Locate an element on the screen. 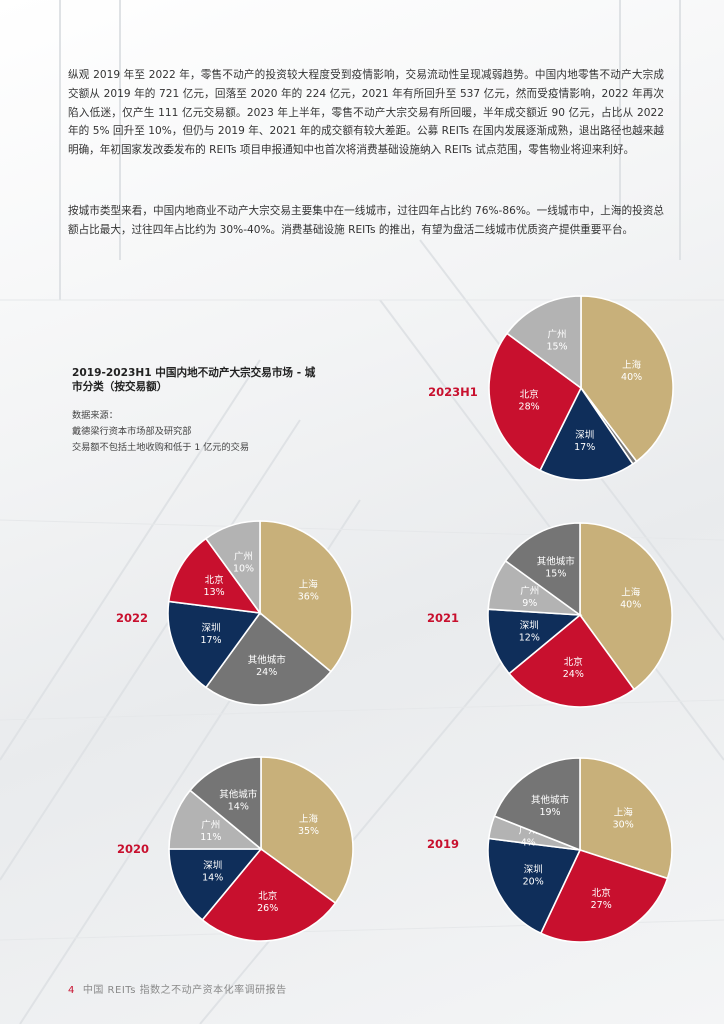 This screenshot has height=1024, width=724. slice-value-label: 13% is located at coordinates (214, 592).